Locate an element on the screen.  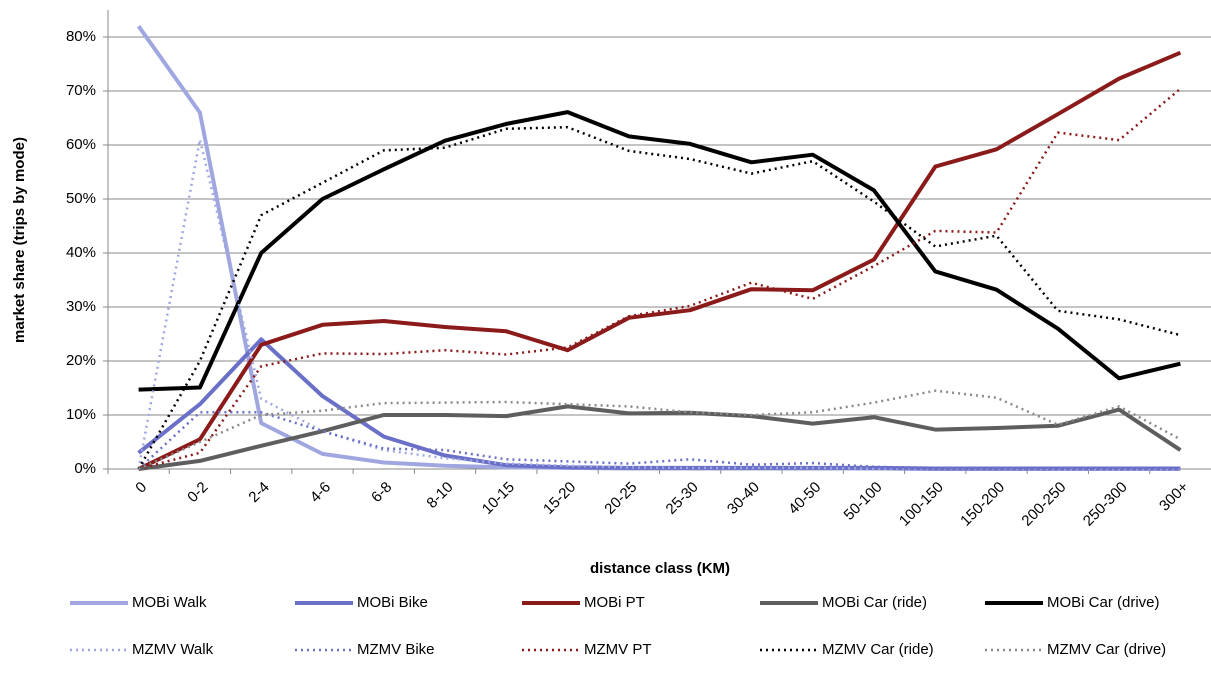
y-tick-label: 70% is located at coordinates (81, 90).